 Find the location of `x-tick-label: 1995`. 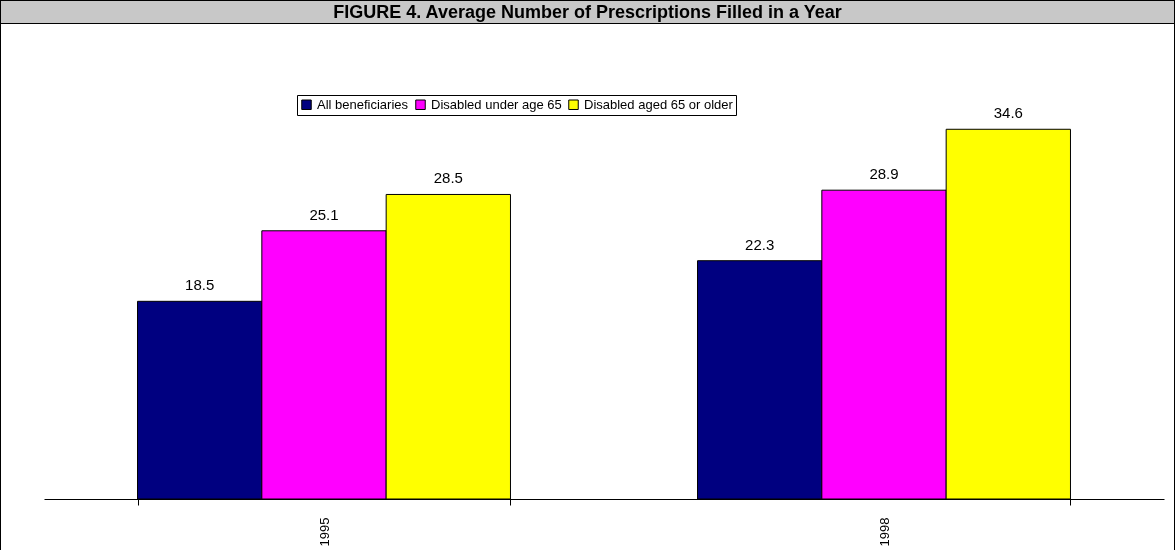

x-tick-label: 1995 is located at coordinates (324, 532).